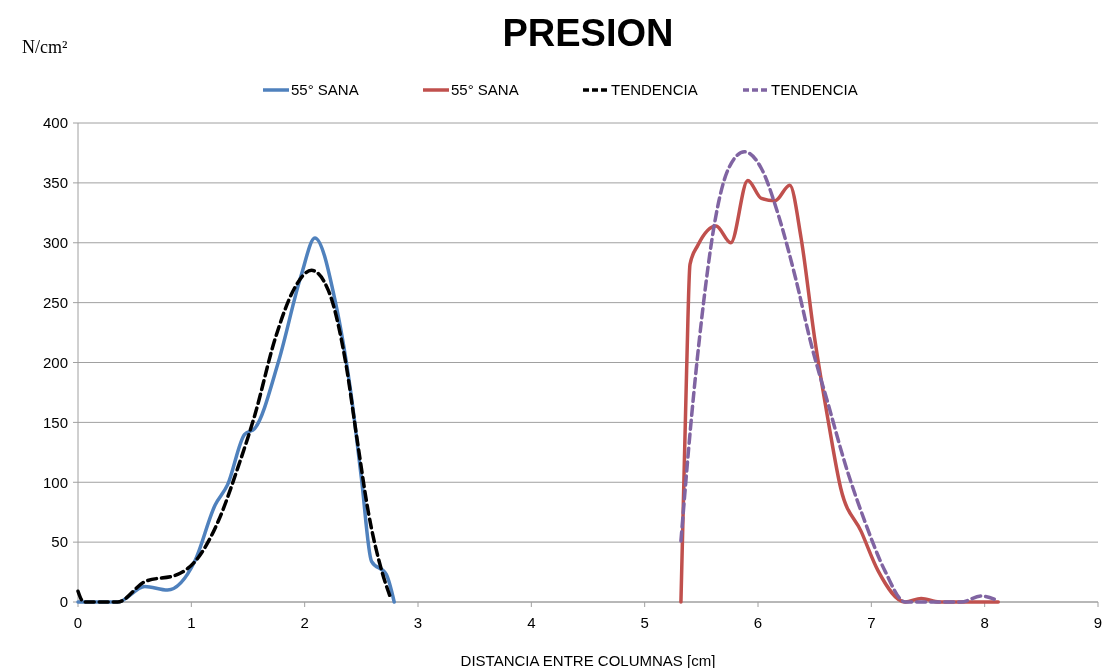 This screenshot has height=668, width=1103. What do you see at coordinates (55, 482) in the screenshot?
I see `y-tick-label: 100` at bounding box center [55, 482].